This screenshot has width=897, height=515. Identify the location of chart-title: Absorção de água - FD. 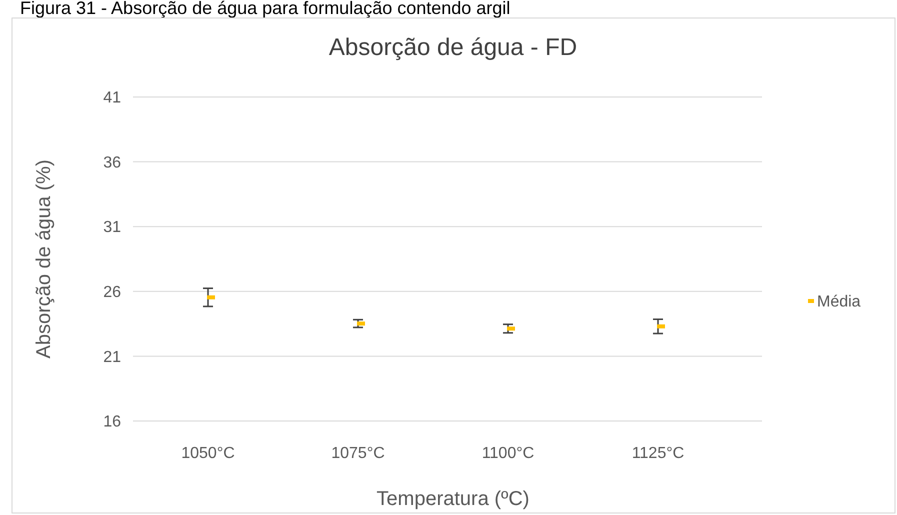
(453, 47).